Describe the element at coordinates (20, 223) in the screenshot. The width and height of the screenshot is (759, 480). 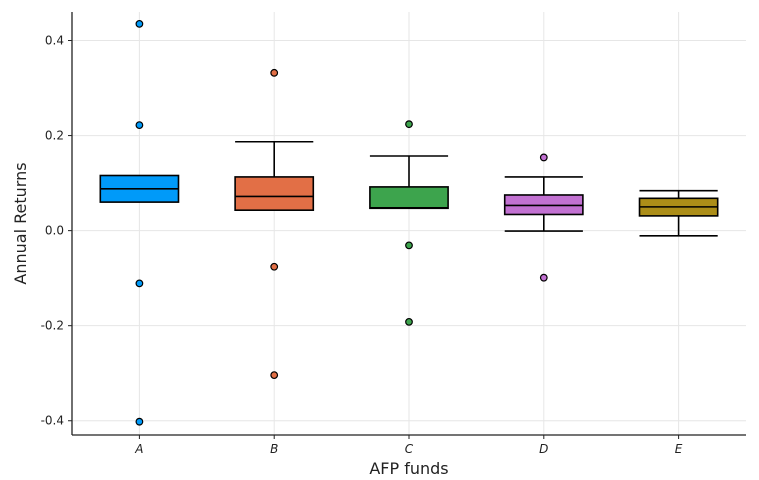
I see `y-axis-label: Annual Returns` at that location.